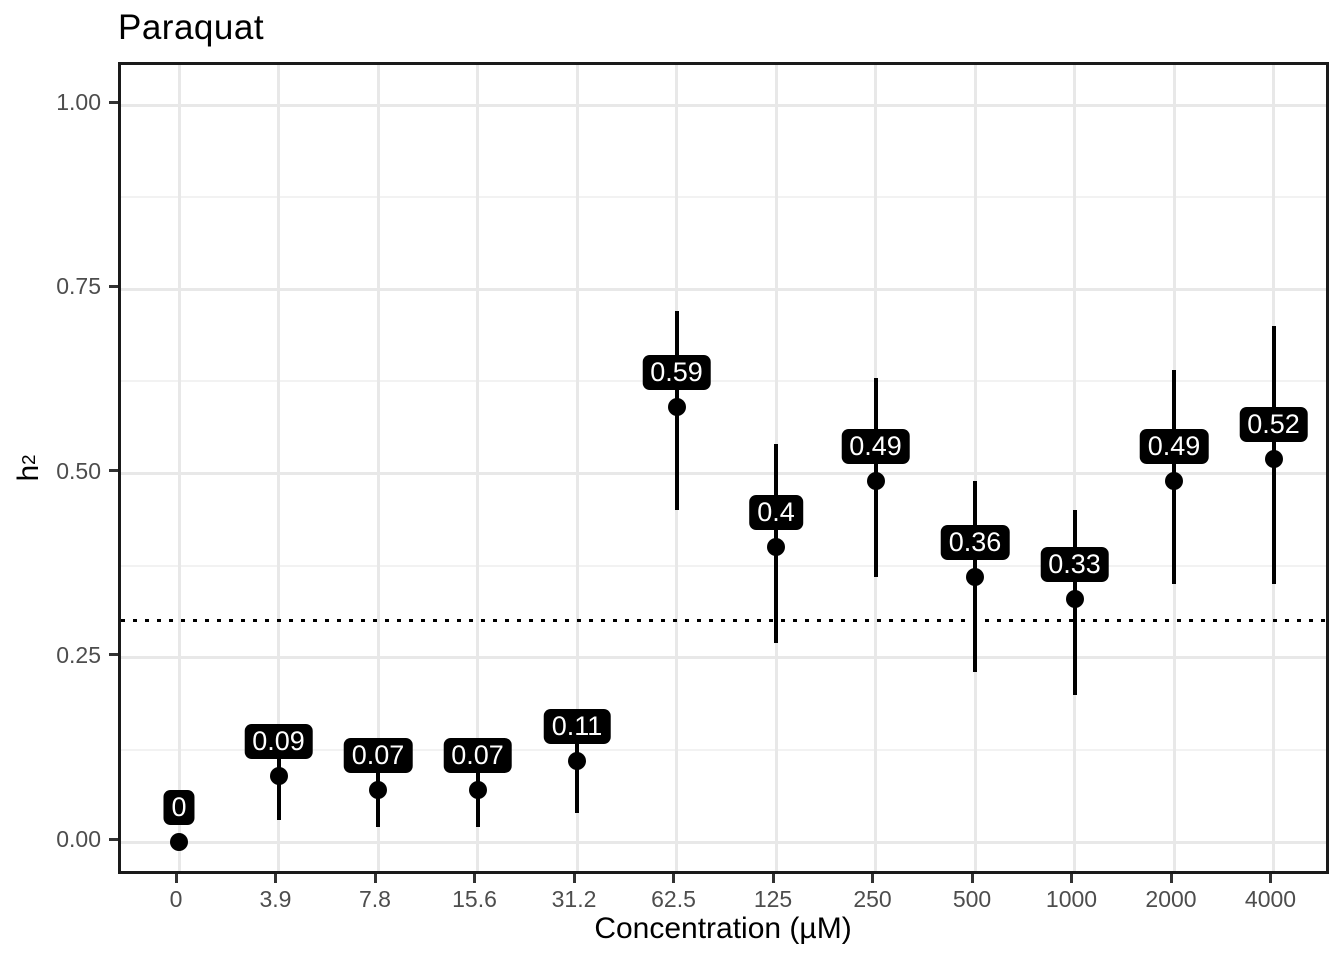  I want to click on y-tick-label: 1.00, so click(78, 102).